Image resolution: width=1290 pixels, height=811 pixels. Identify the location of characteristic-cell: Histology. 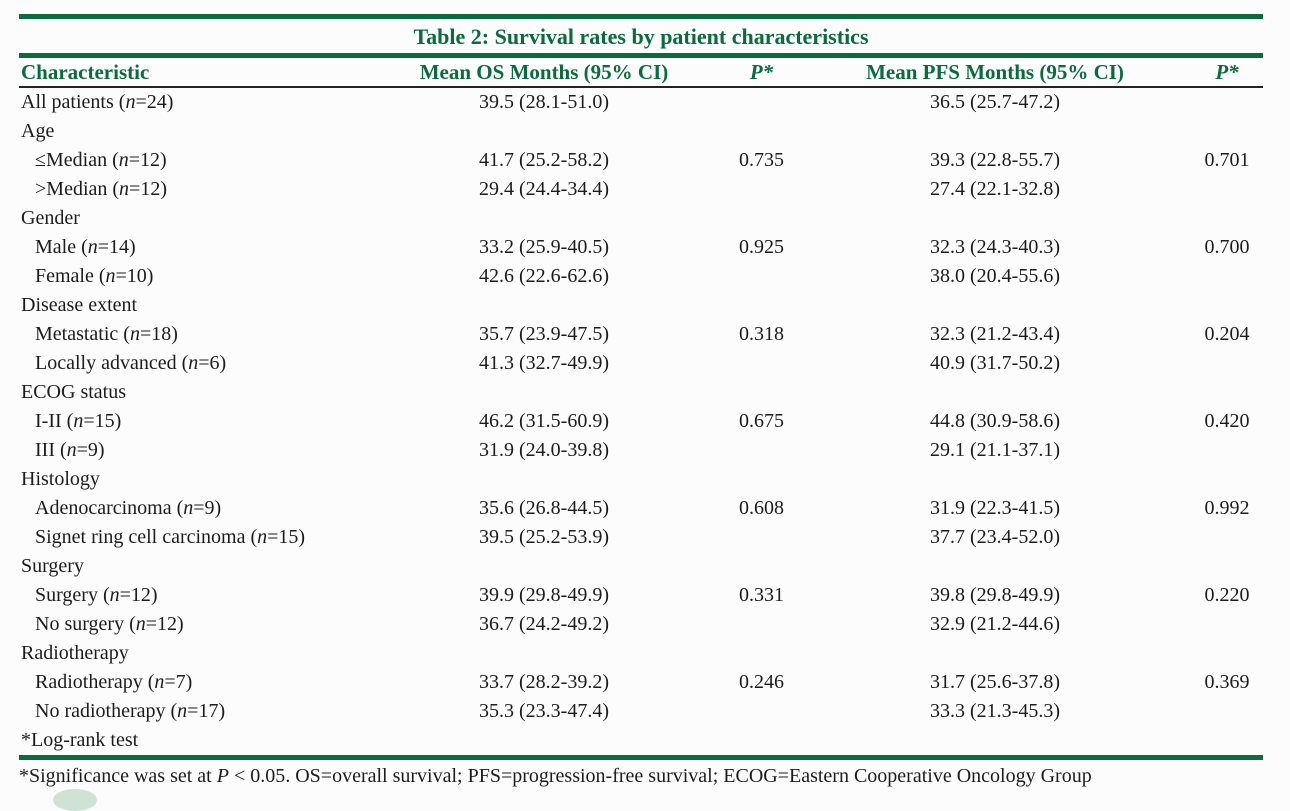
(60, 479).